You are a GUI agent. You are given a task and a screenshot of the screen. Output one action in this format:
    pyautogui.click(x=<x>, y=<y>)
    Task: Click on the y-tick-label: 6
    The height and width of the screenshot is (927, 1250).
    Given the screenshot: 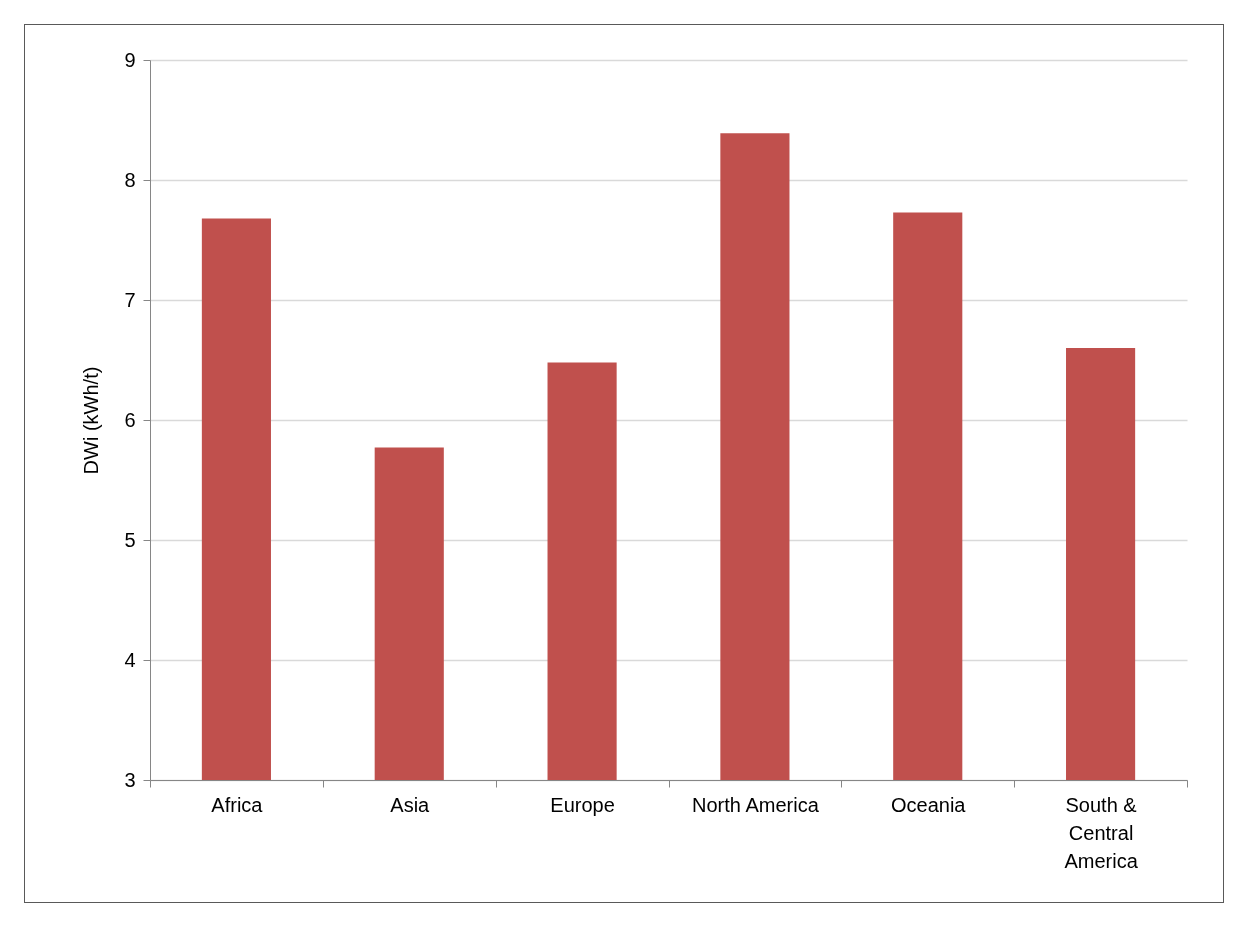 What is the action you would take?
    pyautogui.click(x=130, y=419)
    